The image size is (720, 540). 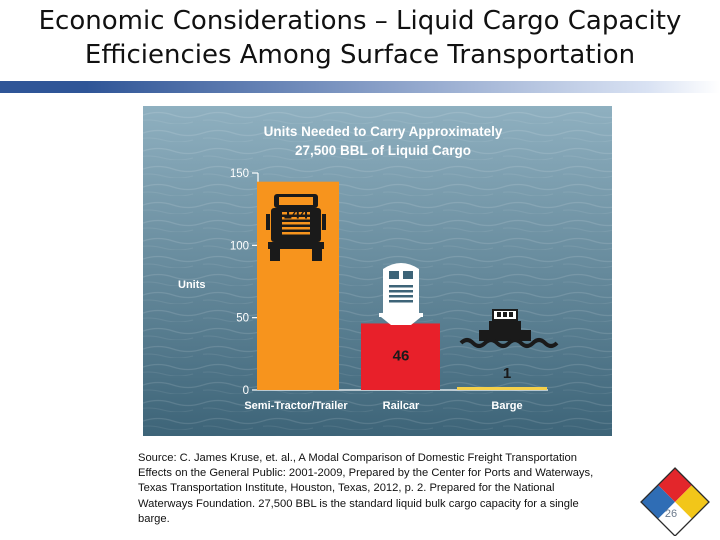 I want to click on locomotive-icon, so click(x=401, y=294).